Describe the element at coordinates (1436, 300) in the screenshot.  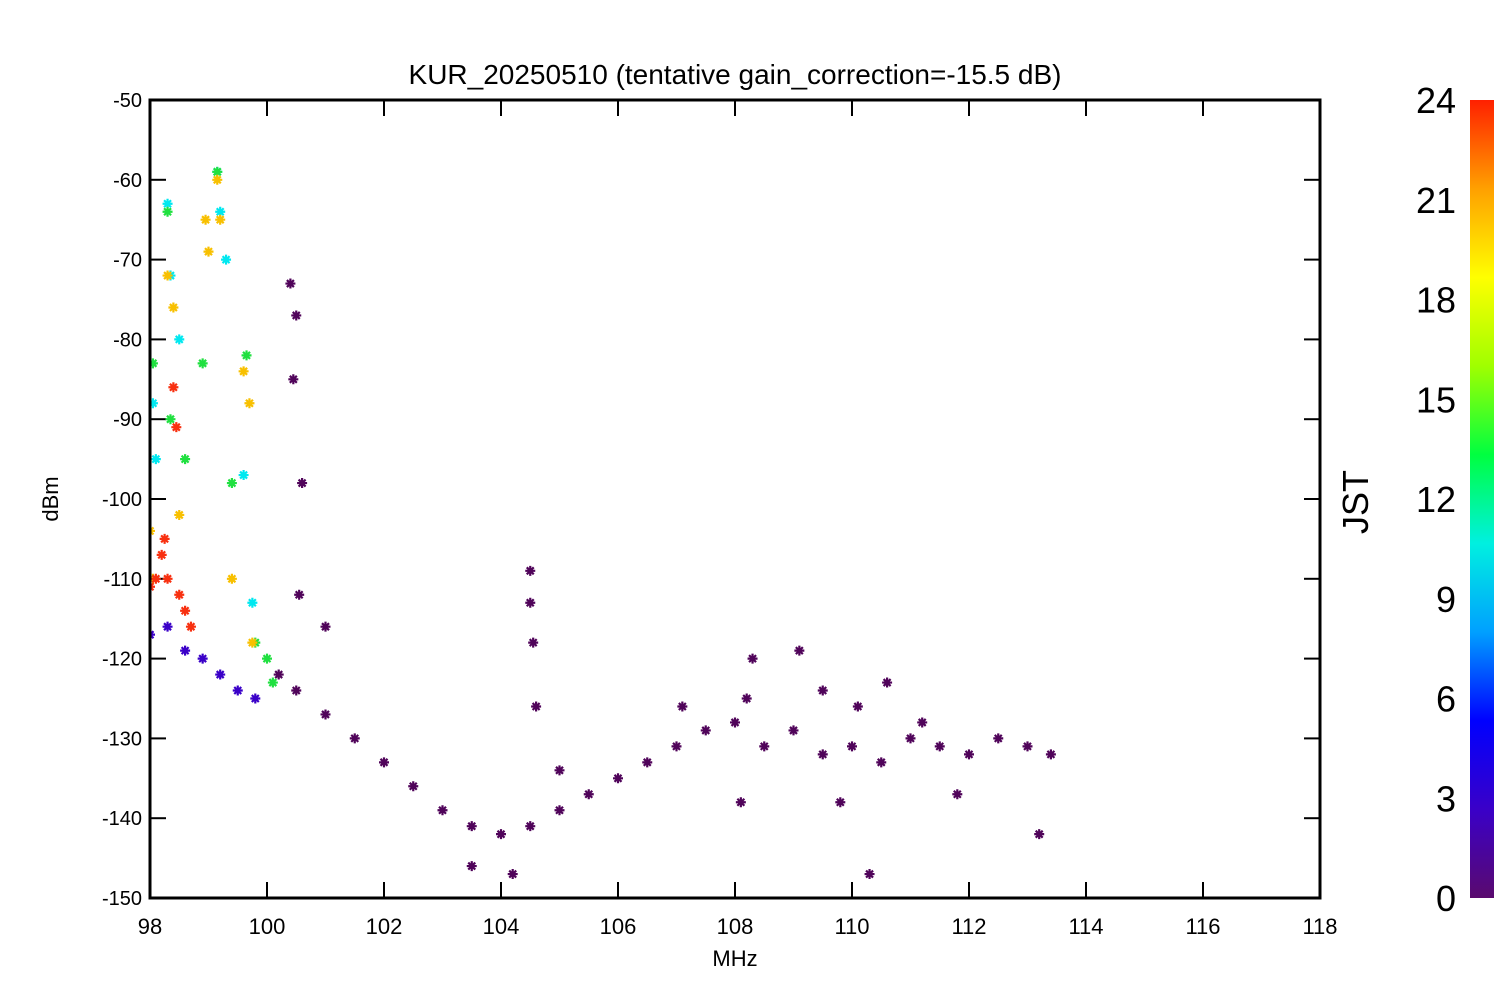
I see `colorbar-tick-label: 18` at that location.